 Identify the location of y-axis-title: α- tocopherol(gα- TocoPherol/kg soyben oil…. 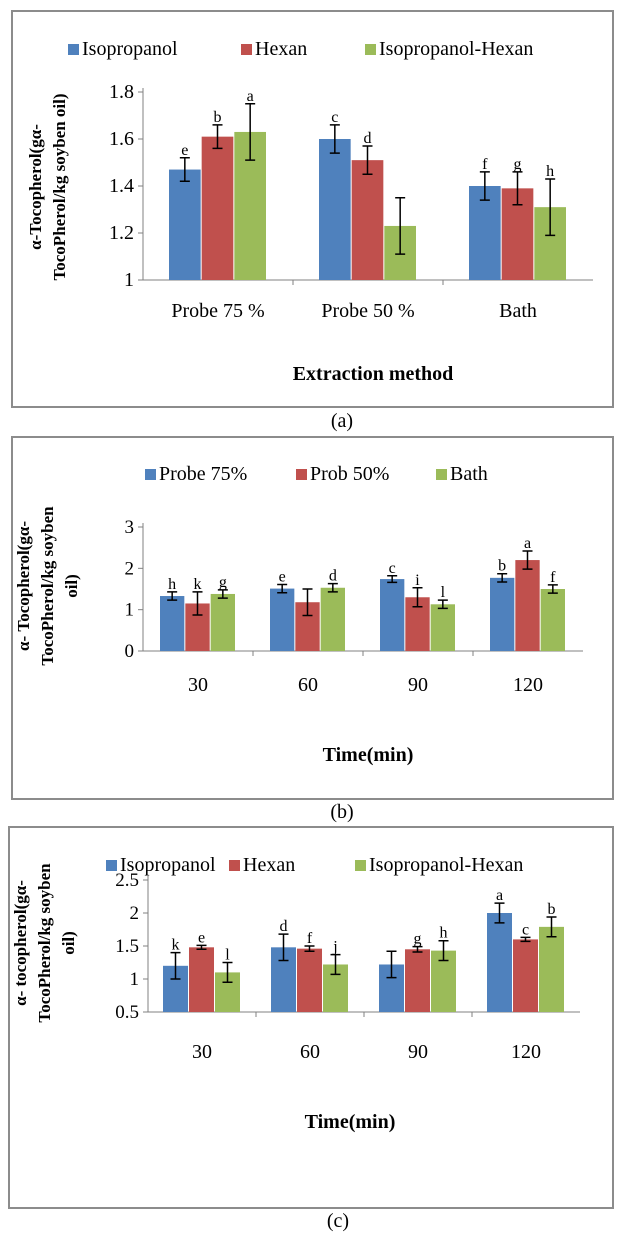
(44, 943).